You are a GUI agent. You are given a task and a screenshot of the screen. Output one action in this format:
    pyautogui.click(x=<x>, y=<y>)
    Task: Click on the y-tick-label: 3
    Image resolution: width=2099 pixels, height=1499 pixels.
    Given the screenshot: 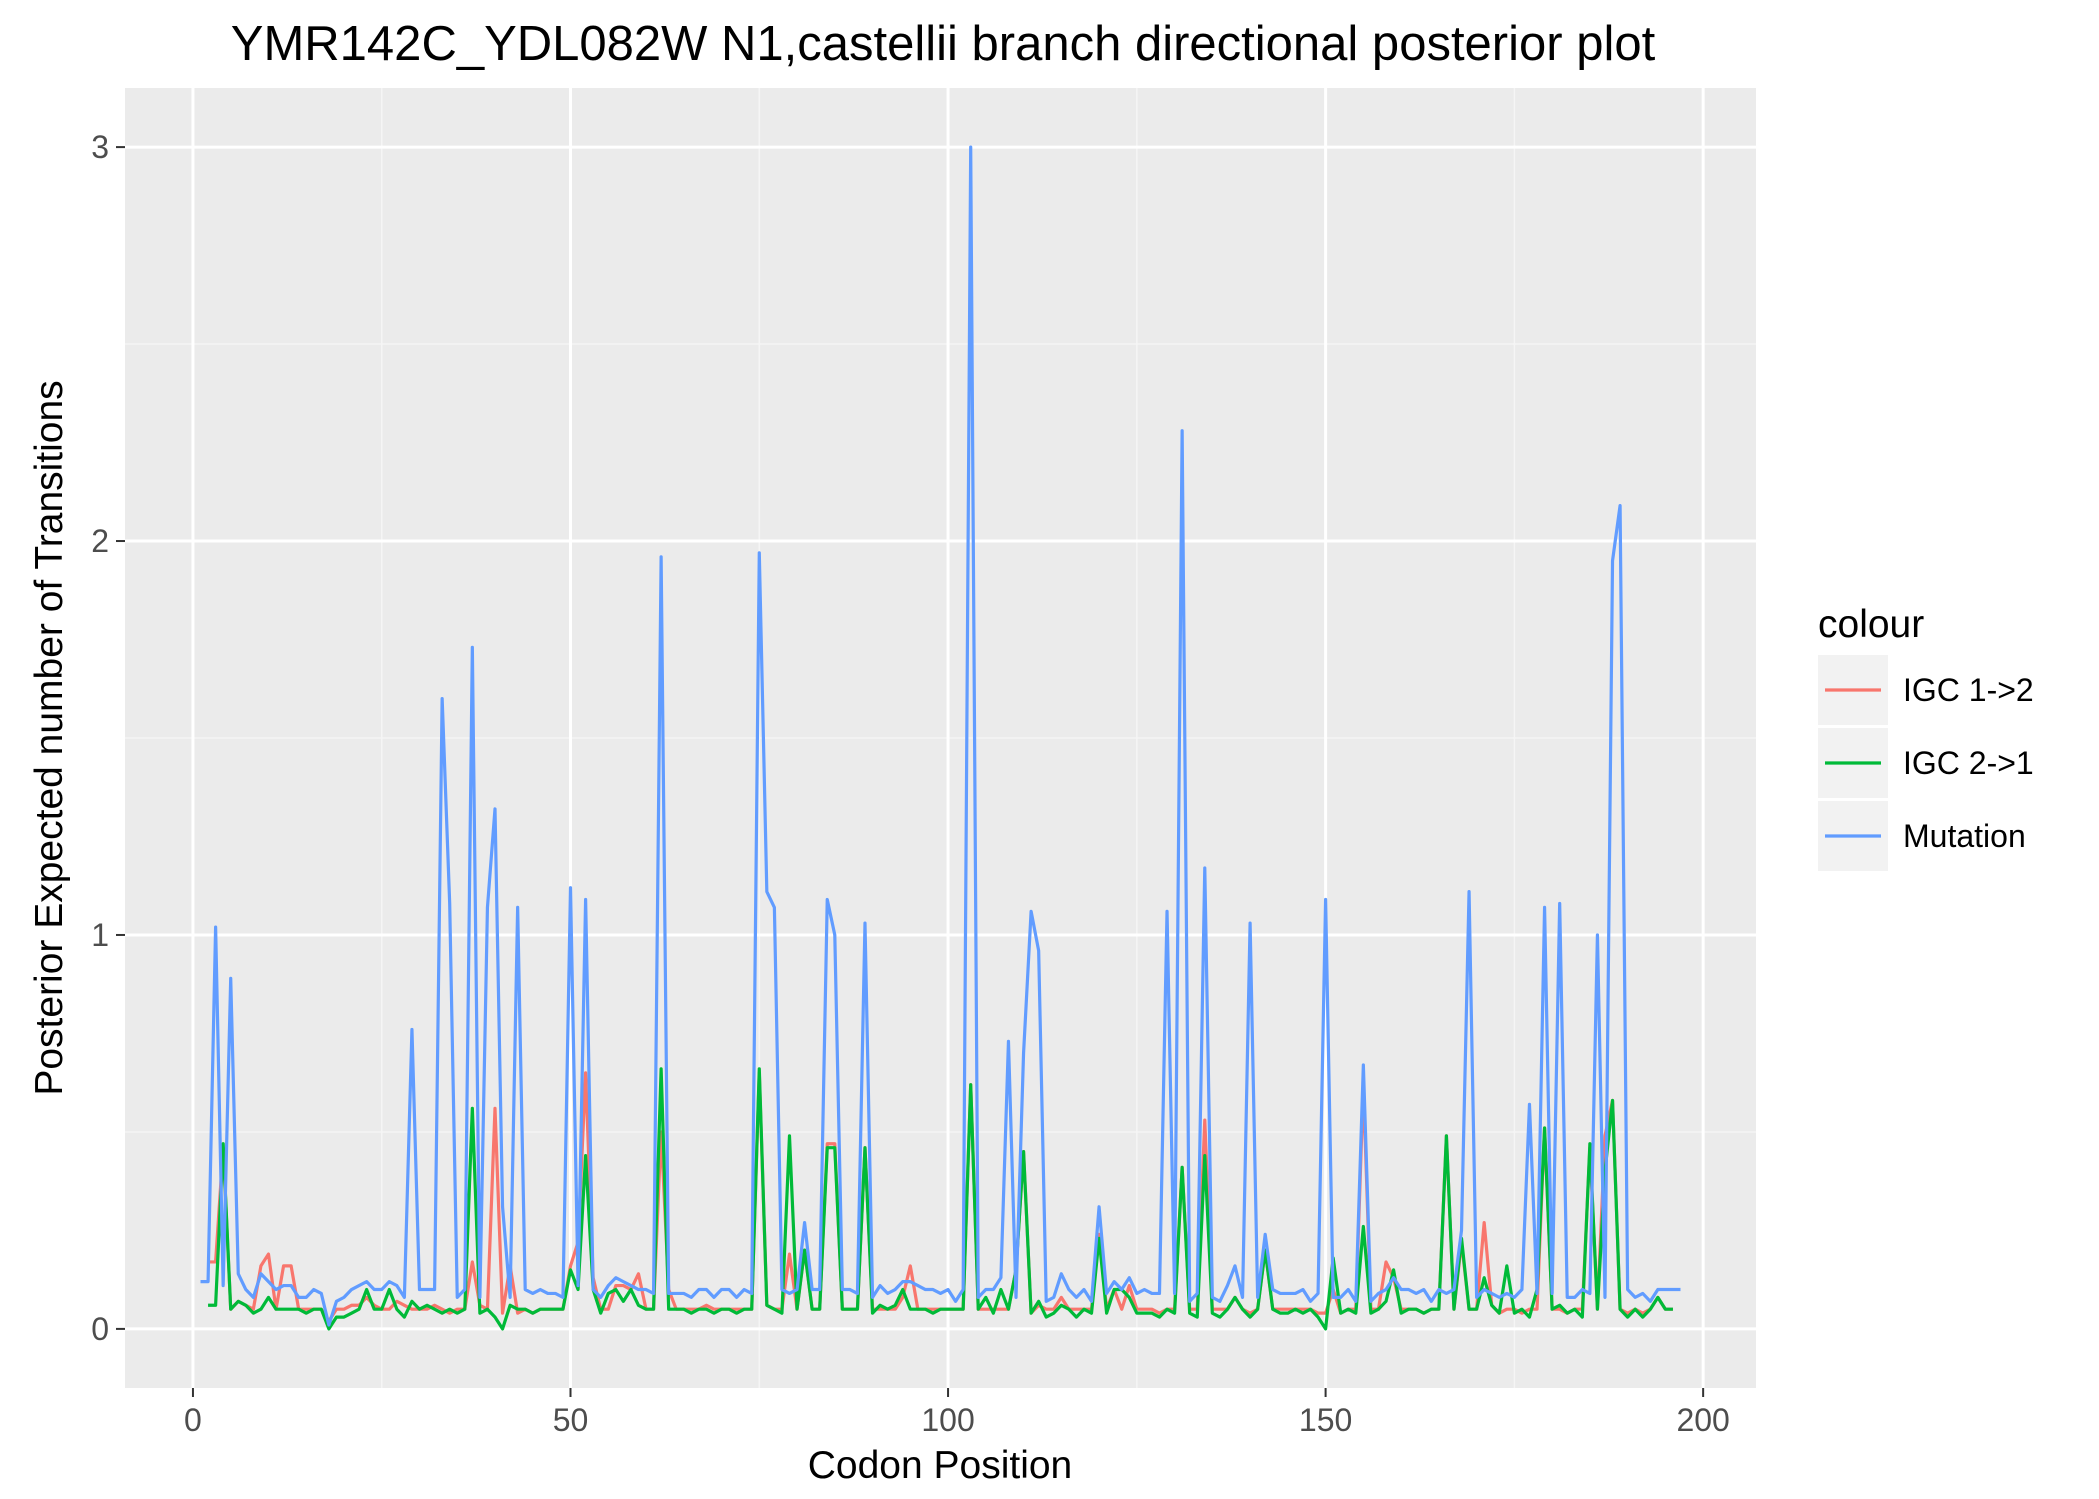 What is the action you would take?
    pyautogui.click(x=100, y=147)
    